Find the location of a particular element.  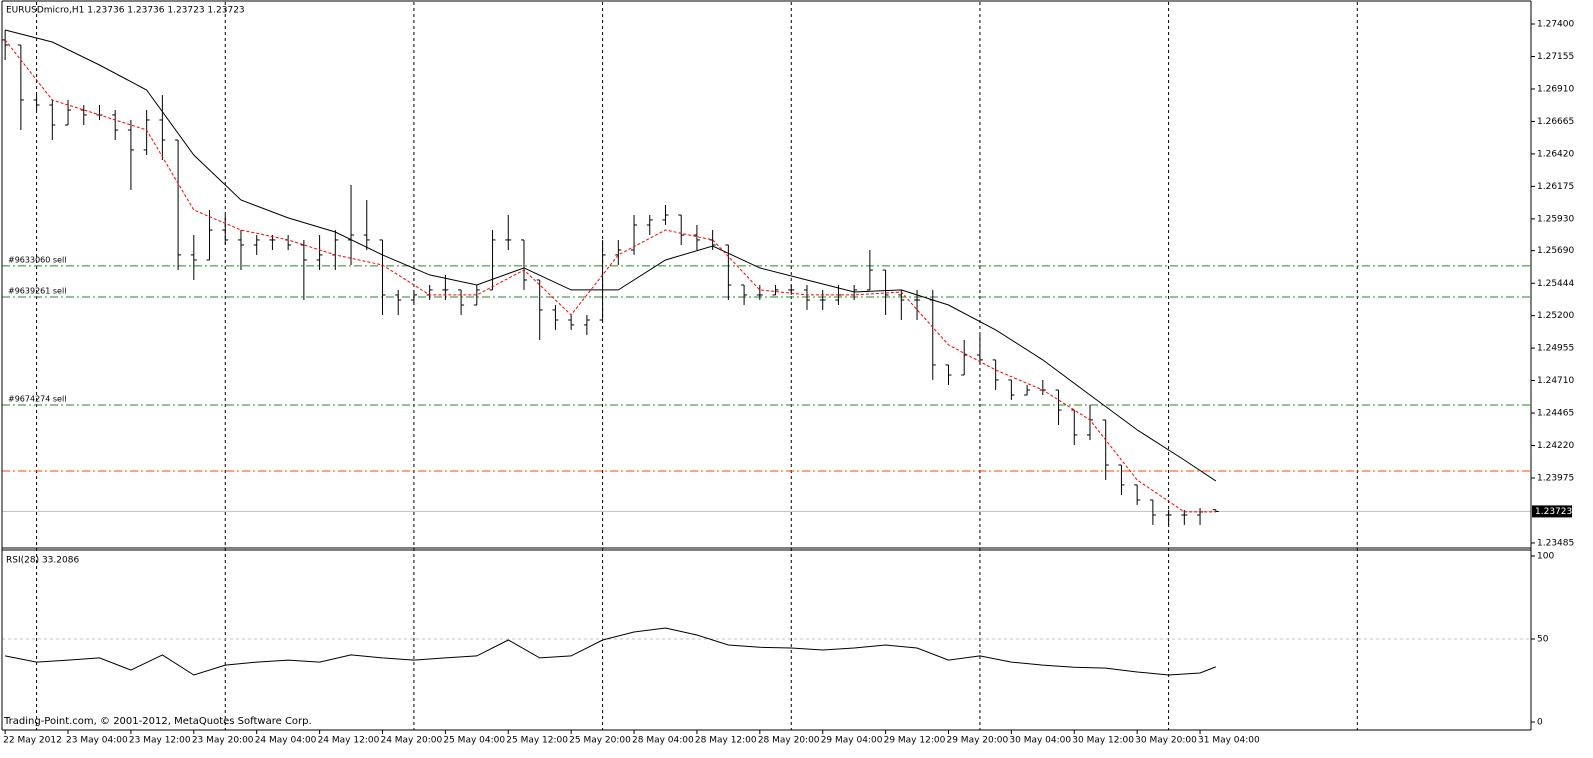

x-tick-label: 30 May 20:00 is located at coordinates (1166, 741).